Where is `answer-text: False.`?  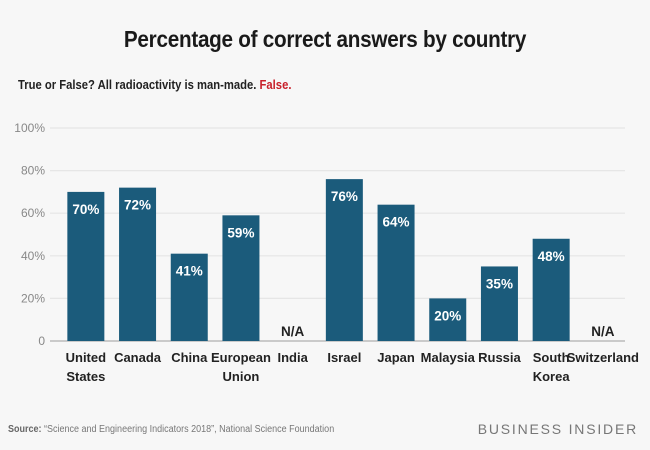
answer-text: False. is located at coordinates (275, 85).